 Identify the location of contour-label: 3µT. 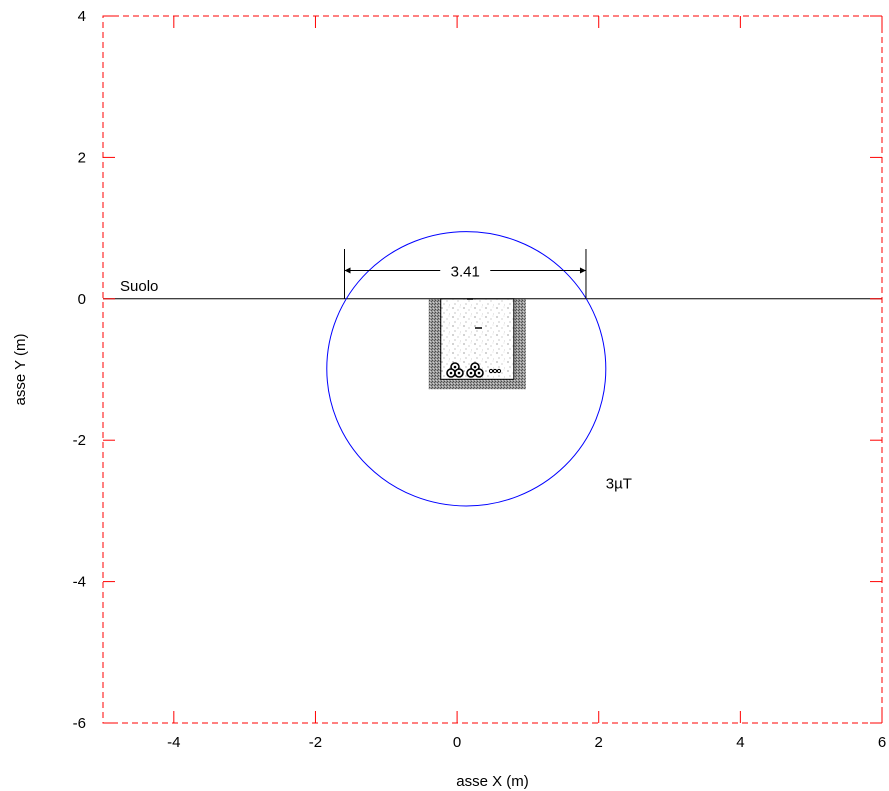
(619, 483).